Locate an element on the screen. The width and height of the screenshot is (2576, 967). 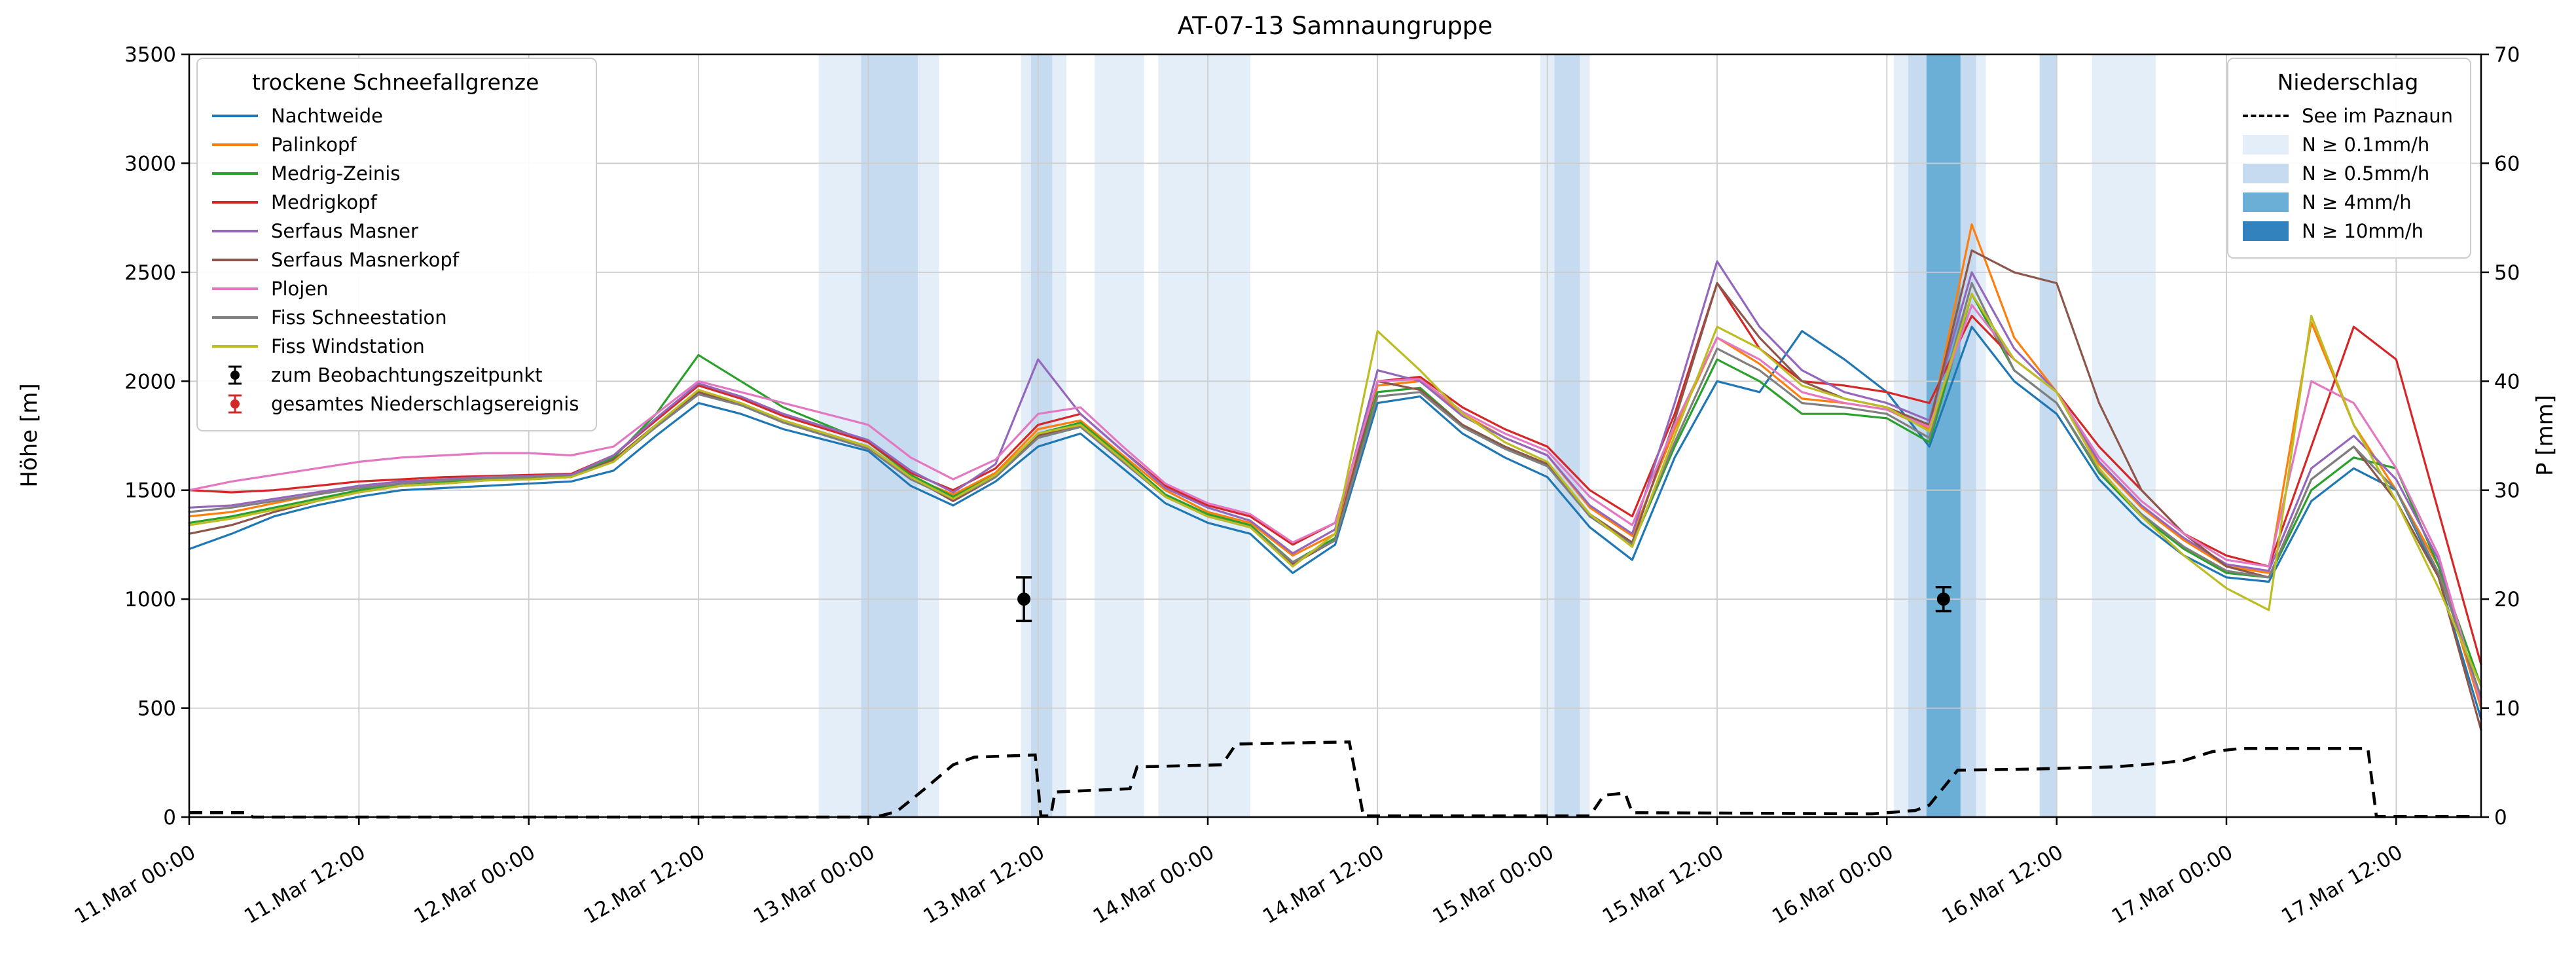
dashed-line-swatch is located at coordinates (2266, 116).